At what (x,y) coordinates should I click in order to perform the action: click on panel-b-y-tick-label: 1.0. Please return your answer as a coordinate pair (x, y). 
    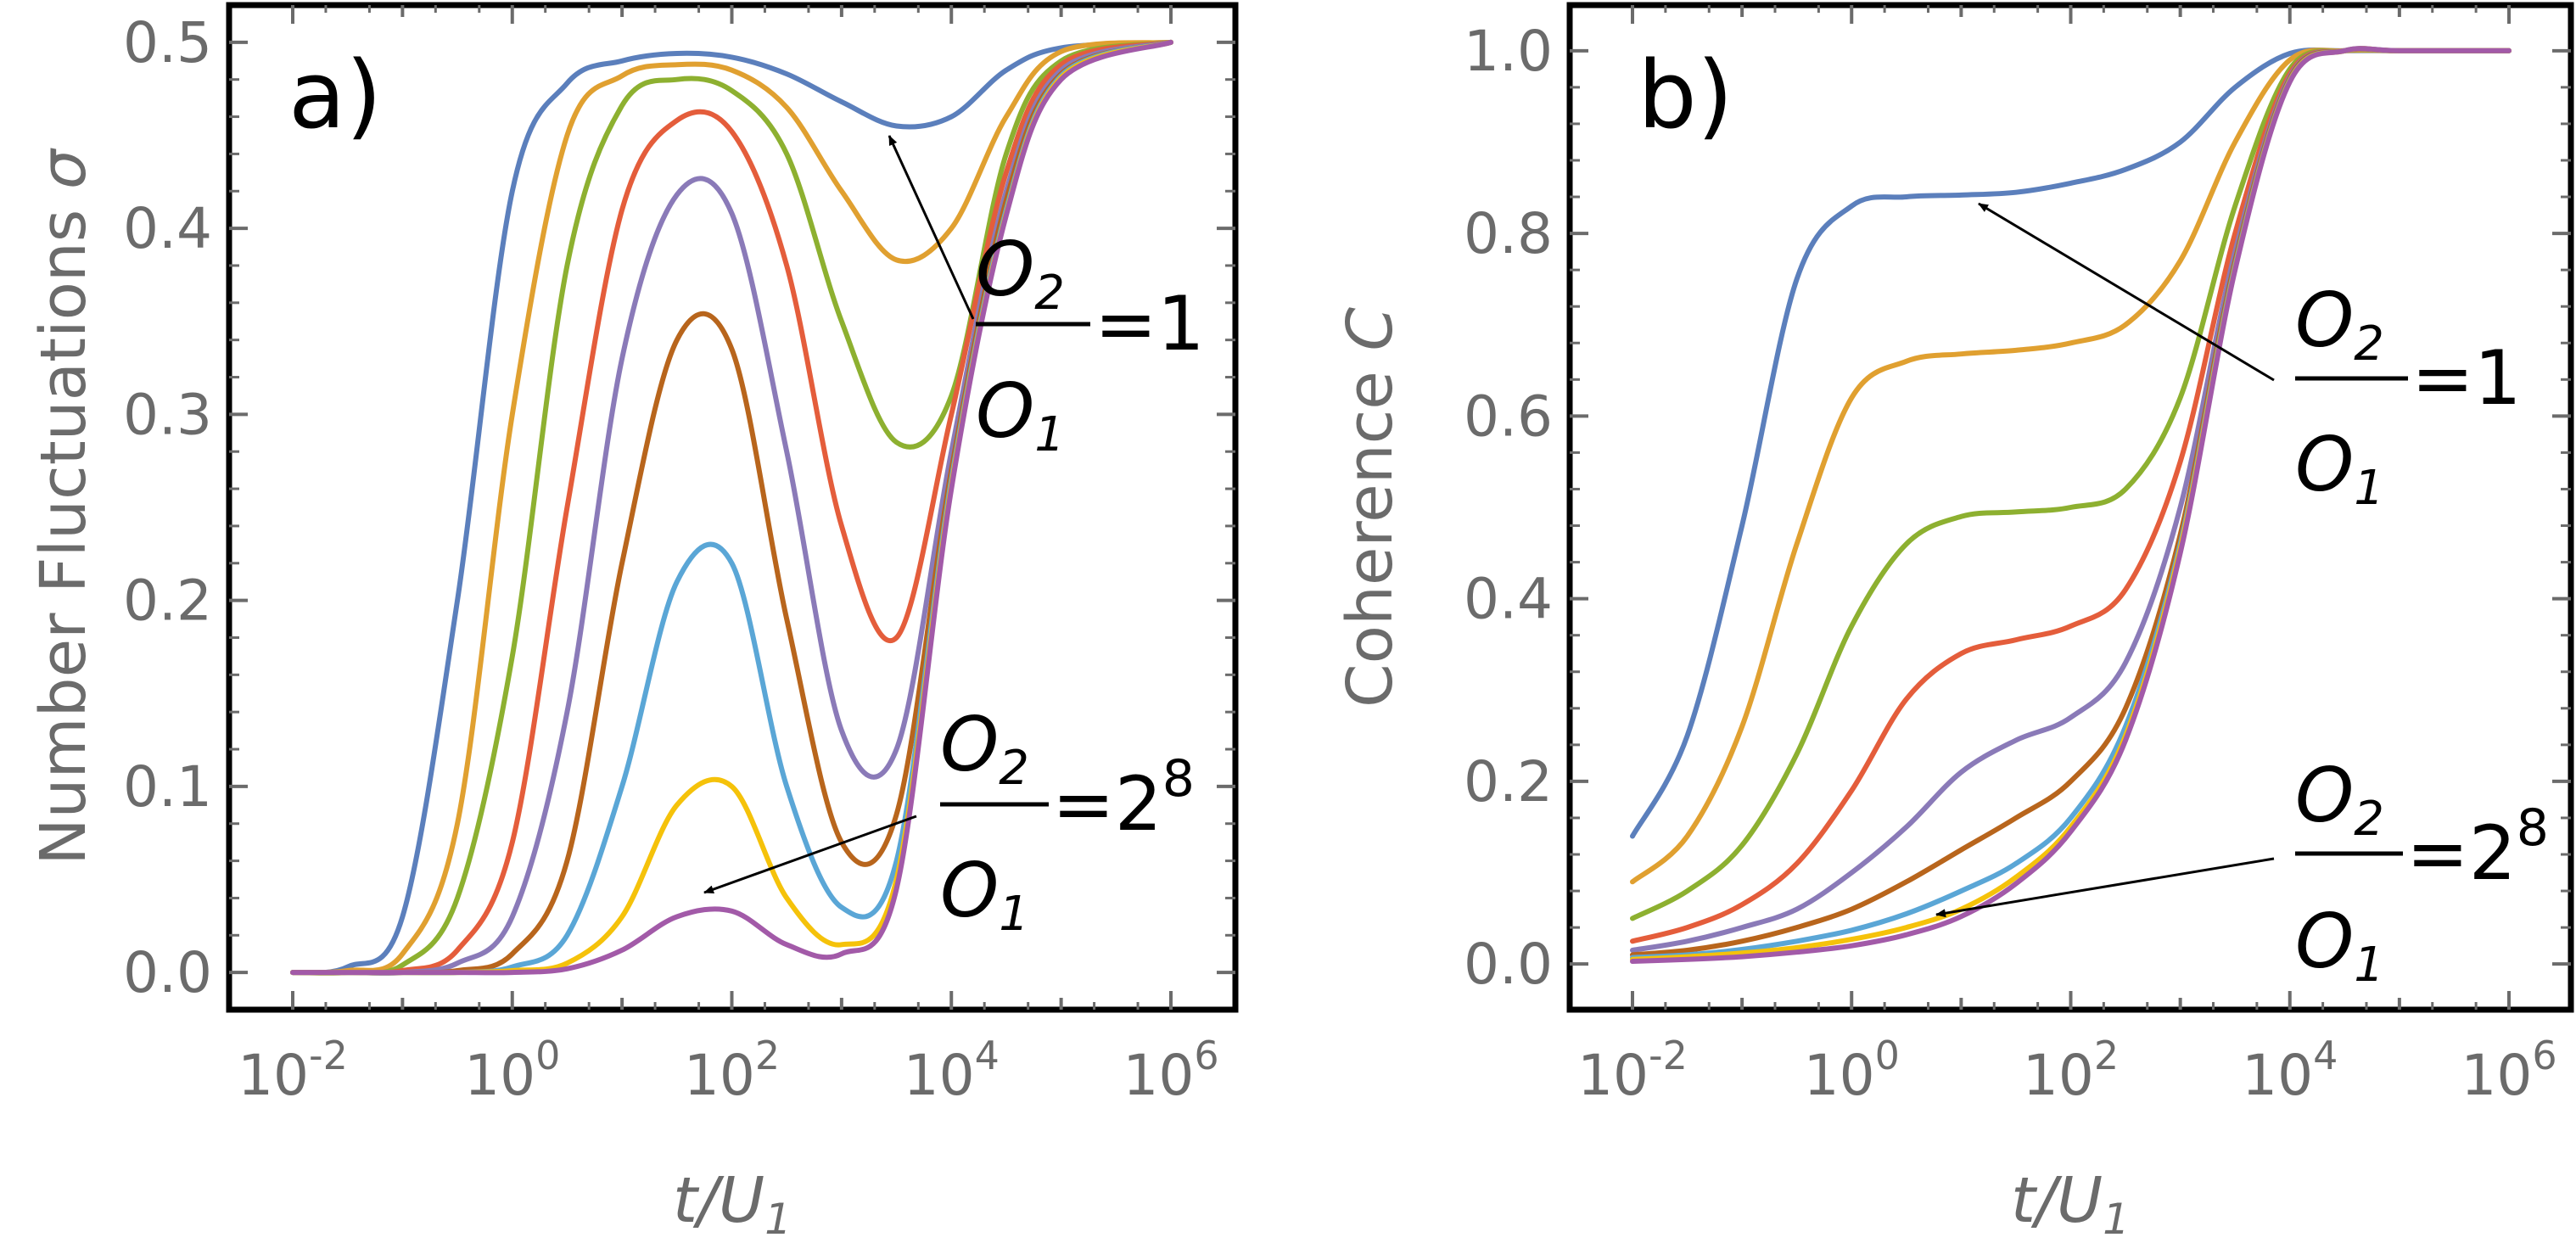
    Looking at the image, I should click on (1508, 52).